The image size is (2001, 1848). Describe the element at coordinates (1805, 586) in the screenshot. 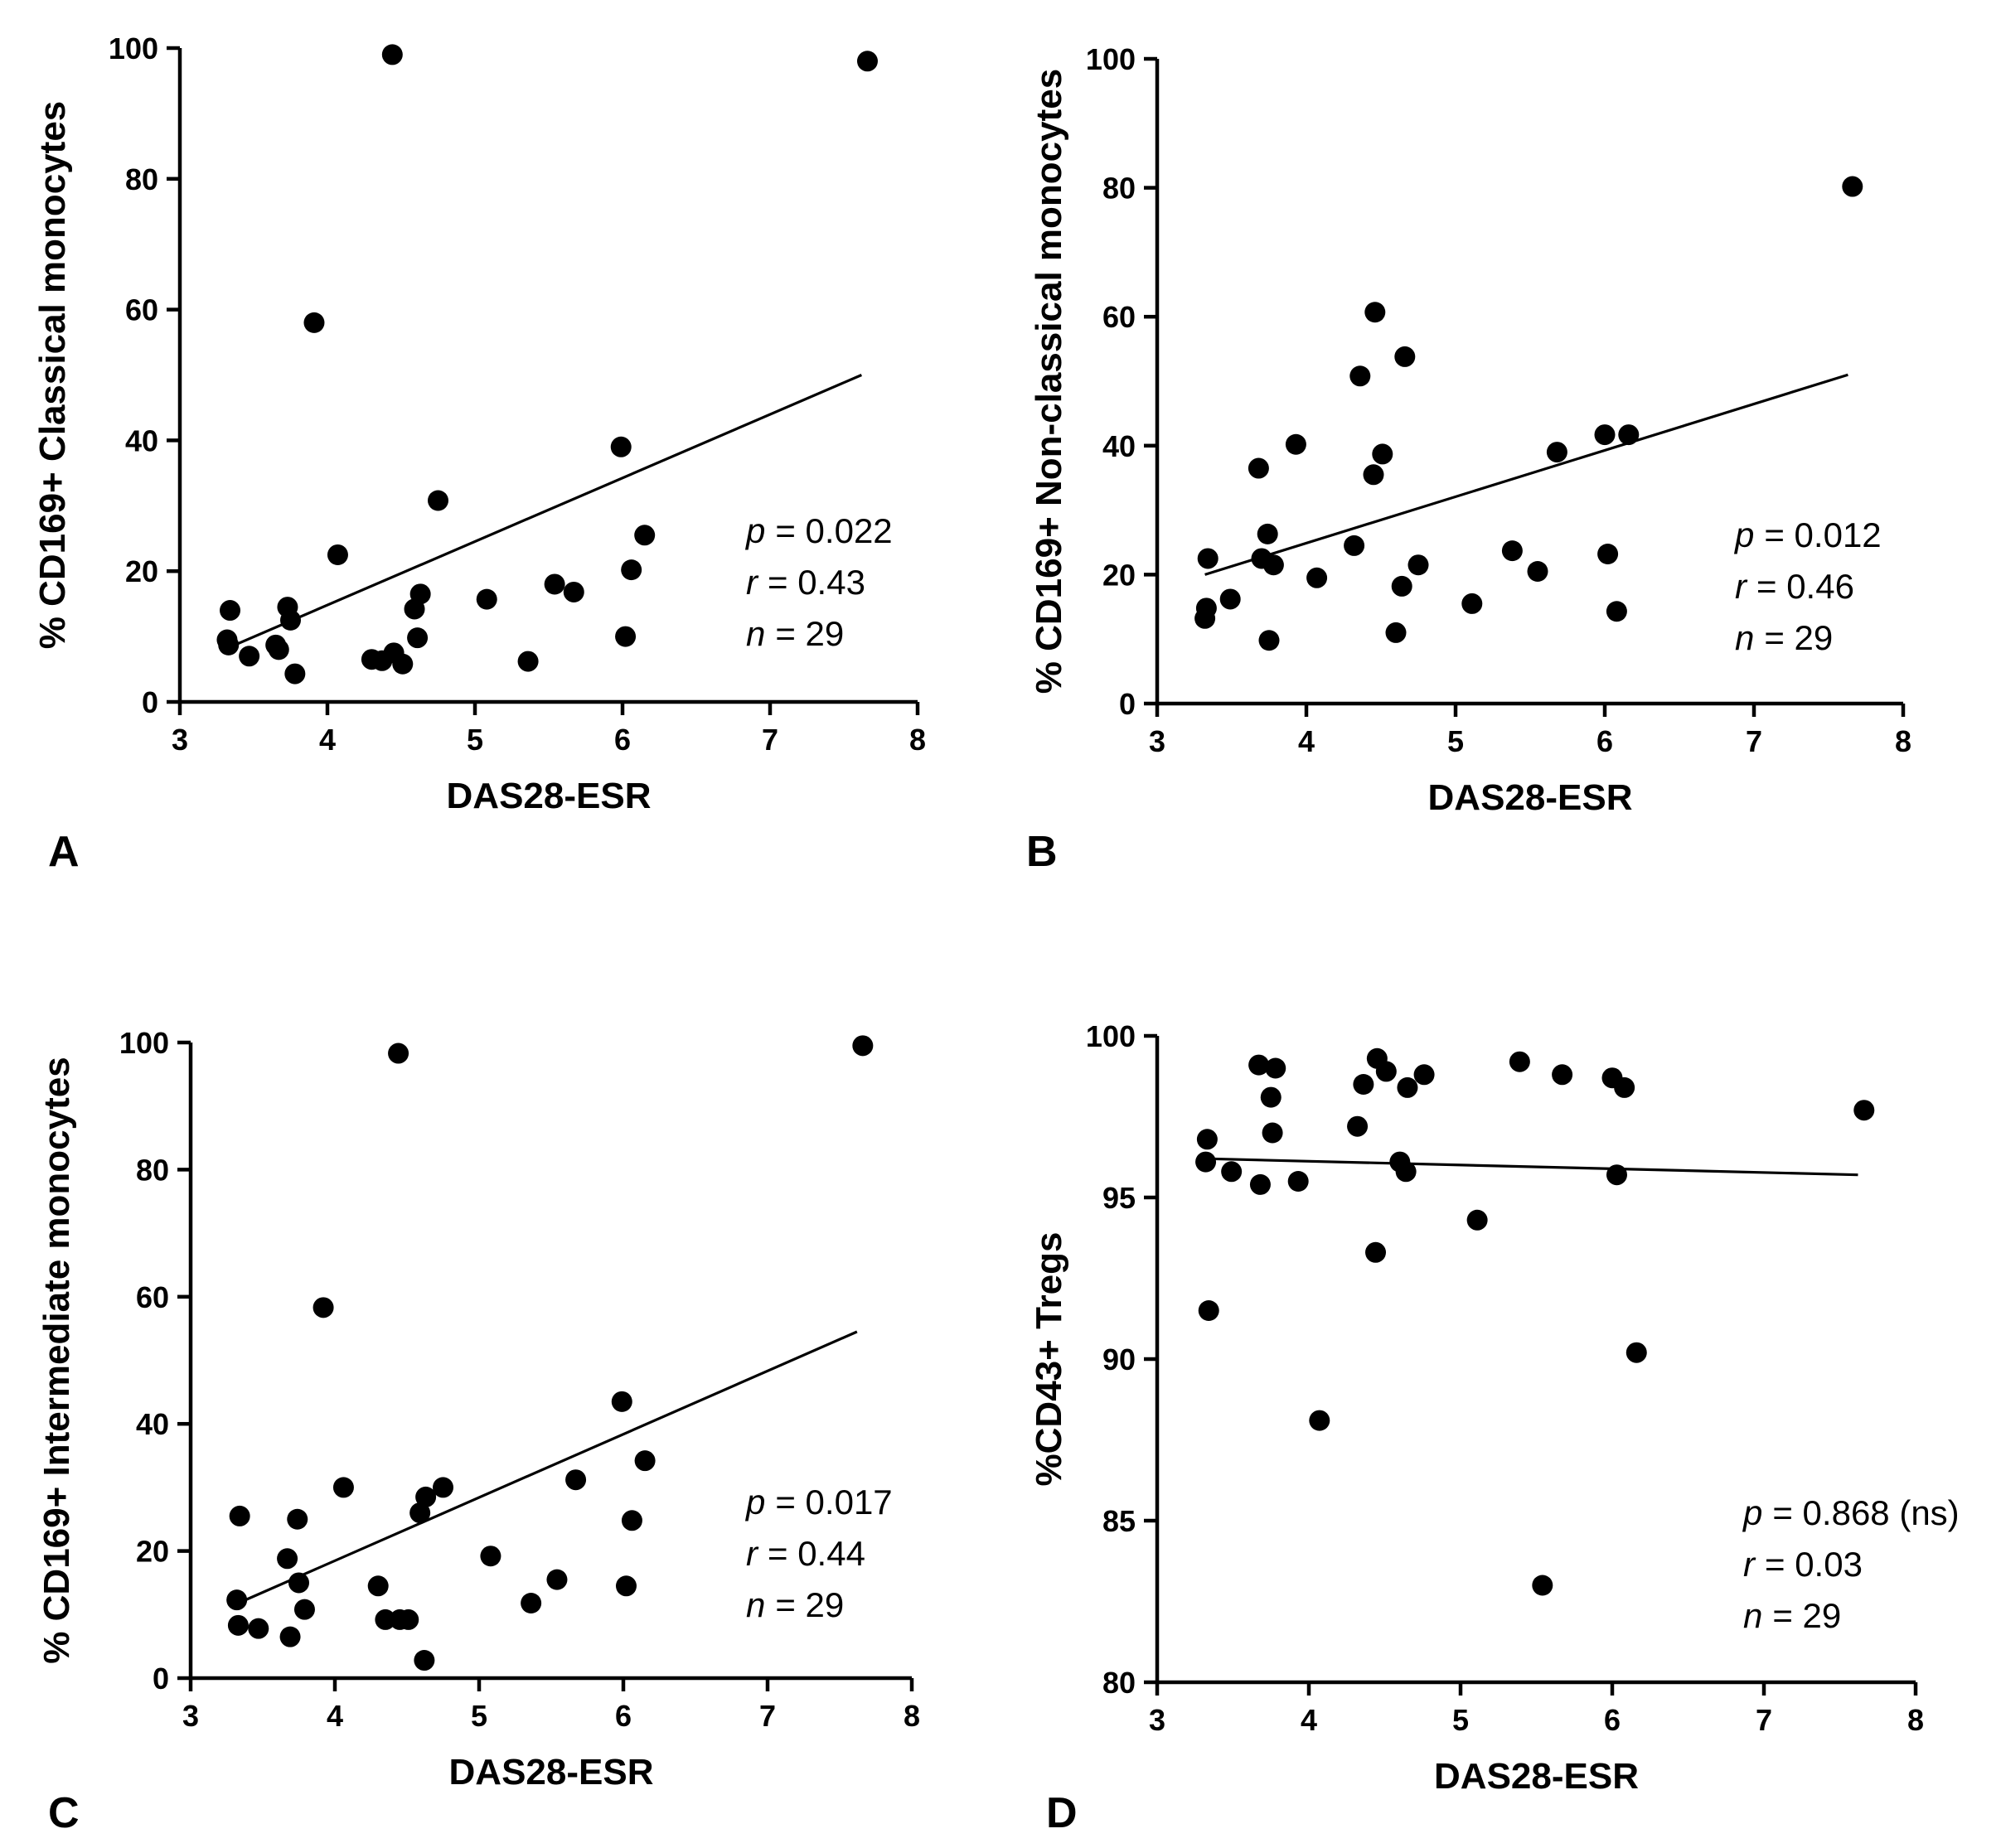

I see `stat-value: = 0.46` at that location.